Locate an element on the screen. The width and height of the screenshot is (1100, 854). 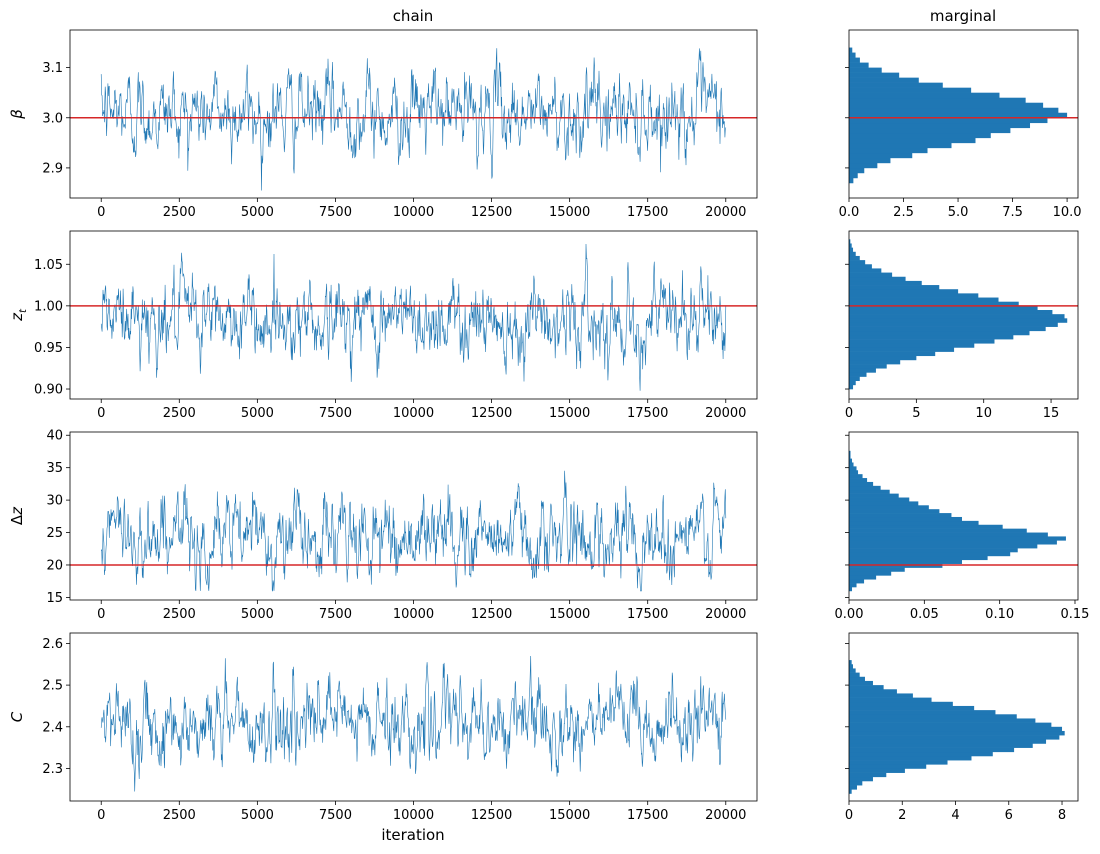
marginal-column-title: marginal is located at coordinates (963, 16).